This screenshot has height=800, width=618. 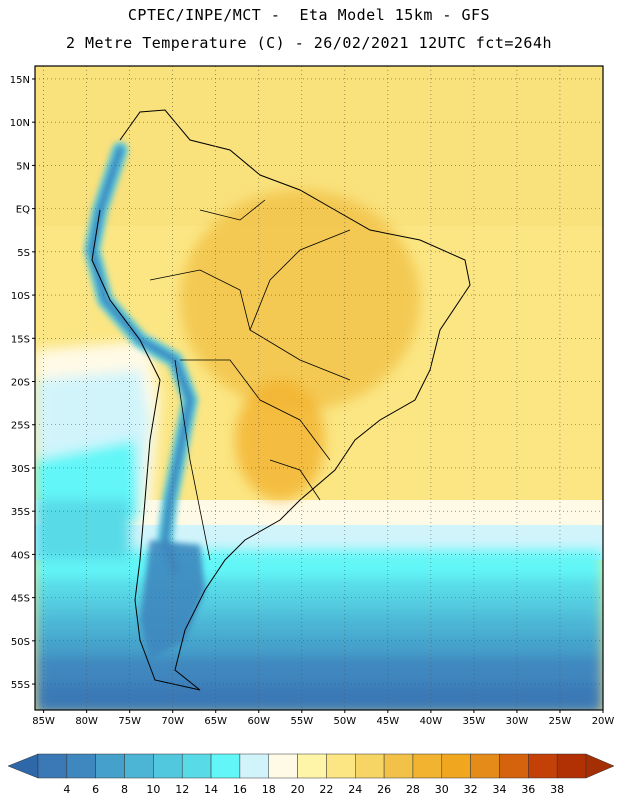 What do you see at coordinates (560, 721) in the screenshot?
I see `lon-tick-label: 25W` at bounding box center [560, 721].